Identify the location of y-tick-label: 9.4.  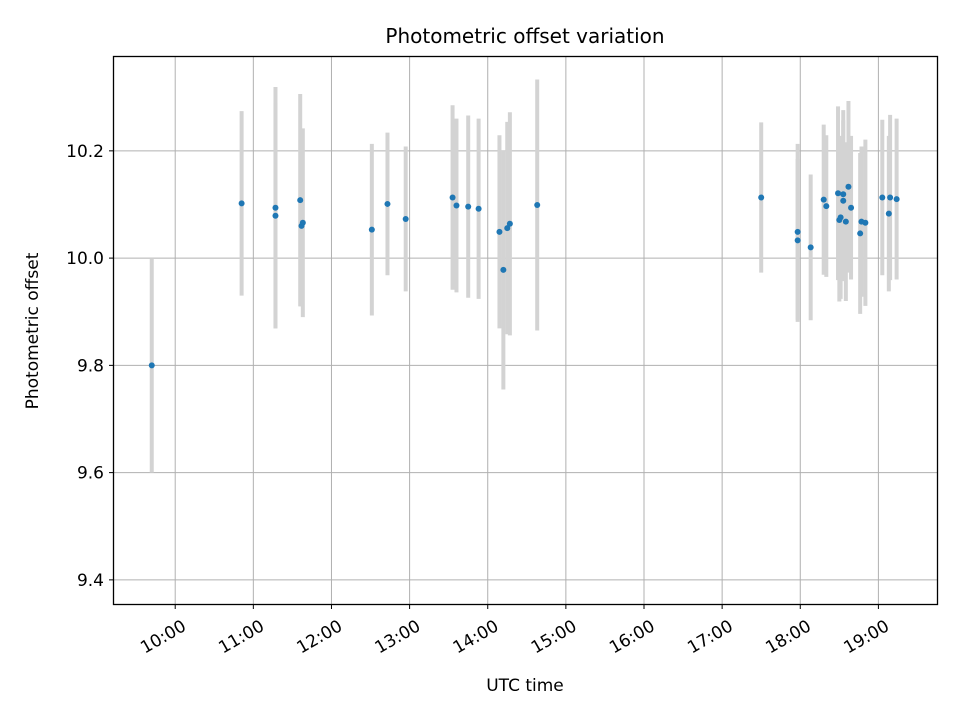
(90, 581).